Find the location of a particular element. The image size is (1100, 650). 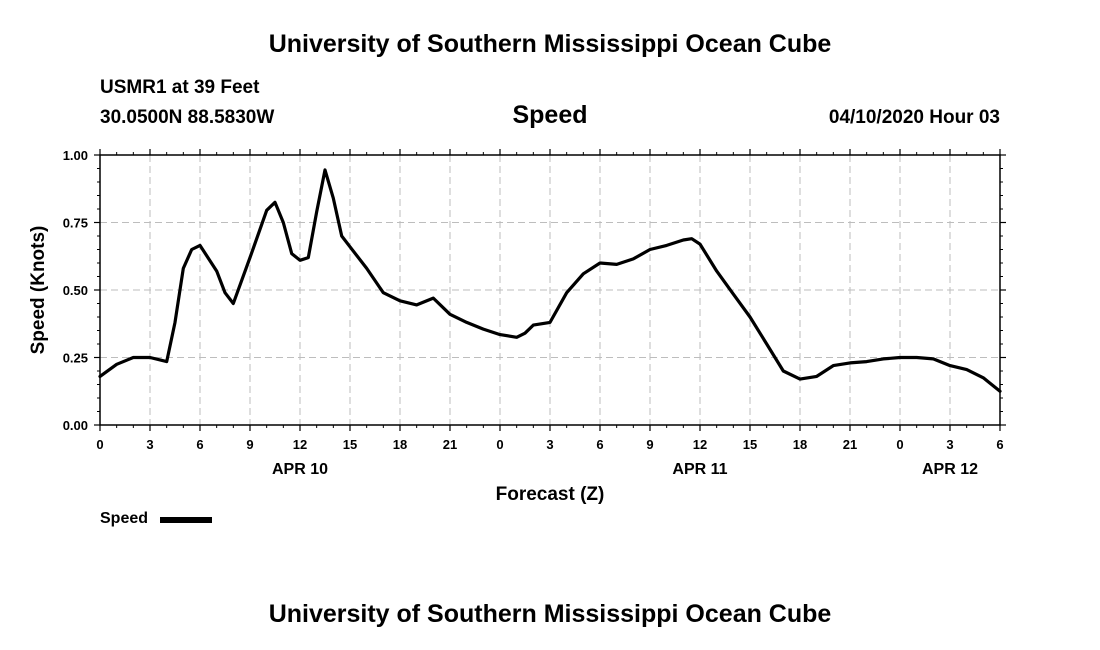

legend-swatch is located at coordinates (186, 520).